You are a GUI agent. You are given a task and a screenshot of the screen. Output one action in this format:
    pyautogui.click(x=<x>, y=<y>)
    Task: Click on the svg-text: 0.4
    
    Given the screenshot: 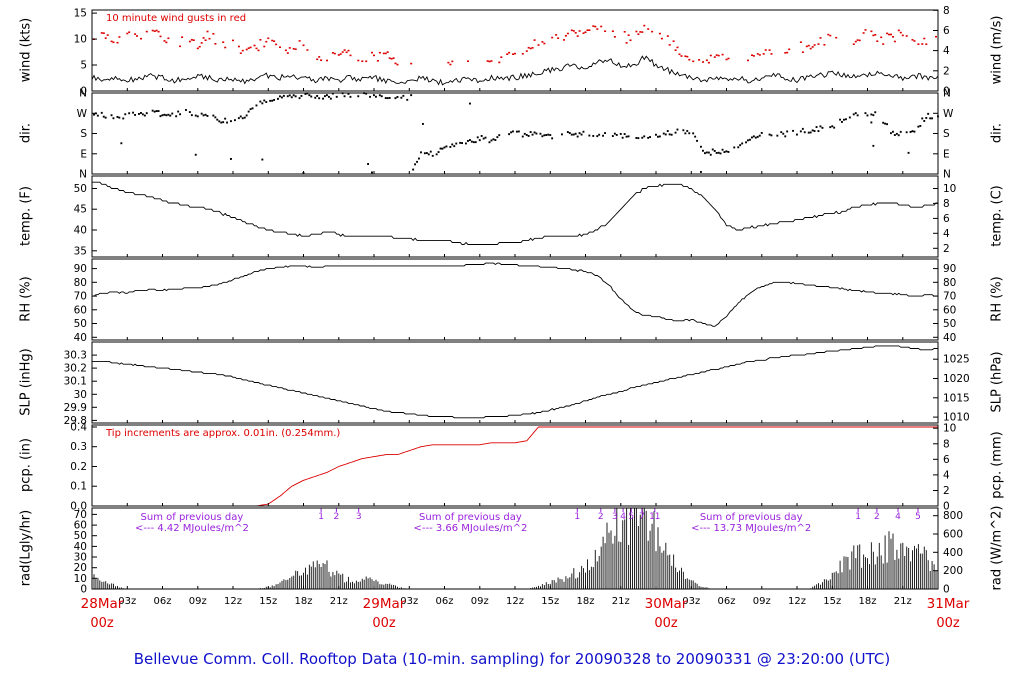 What is the action you would take?
    pyautogui.click(x=78, y=428)
    